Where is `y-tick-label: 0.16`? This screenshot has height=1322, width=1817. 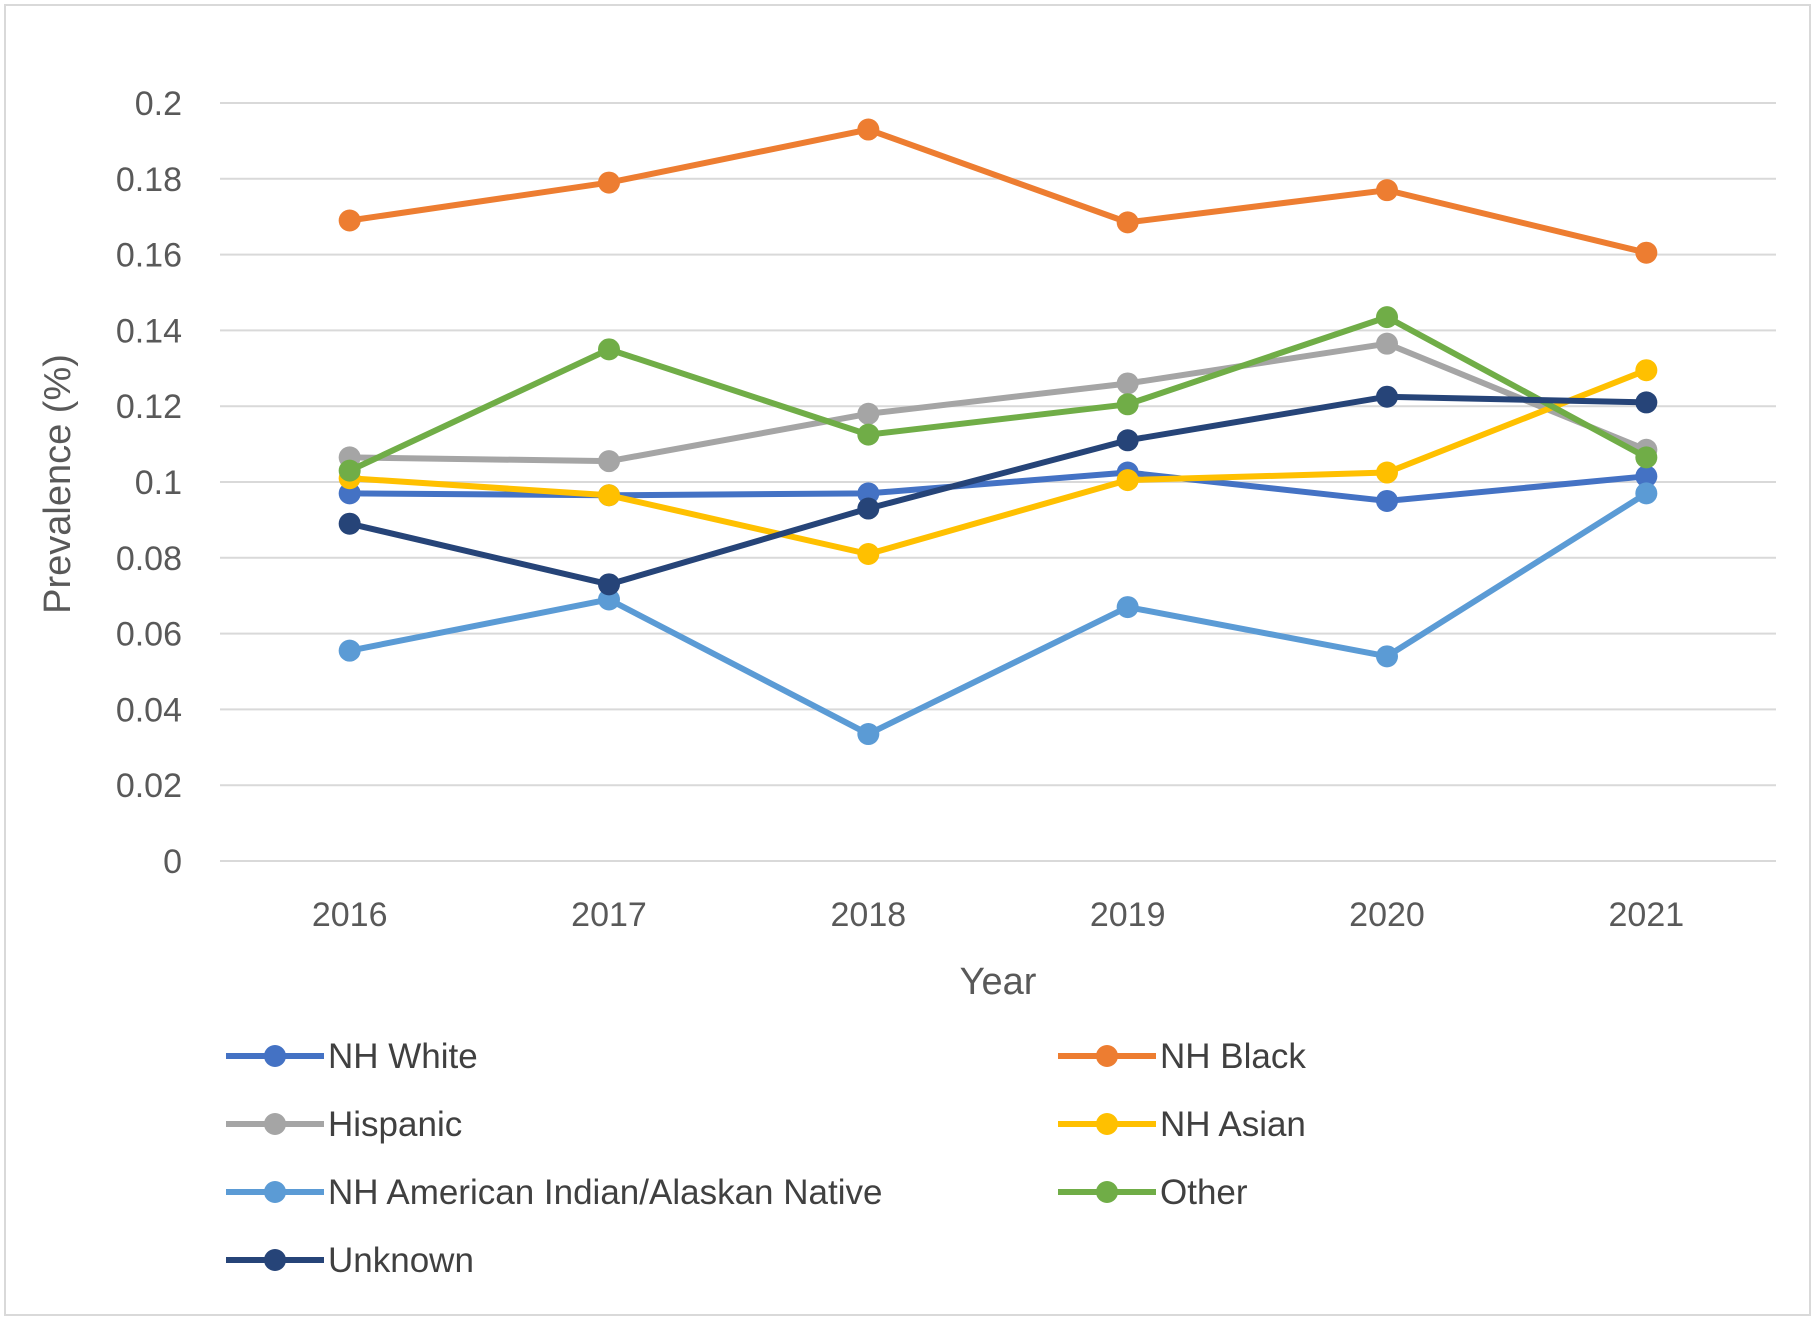
y-tick-label: 0.16 is located at coordinates (149, 256).